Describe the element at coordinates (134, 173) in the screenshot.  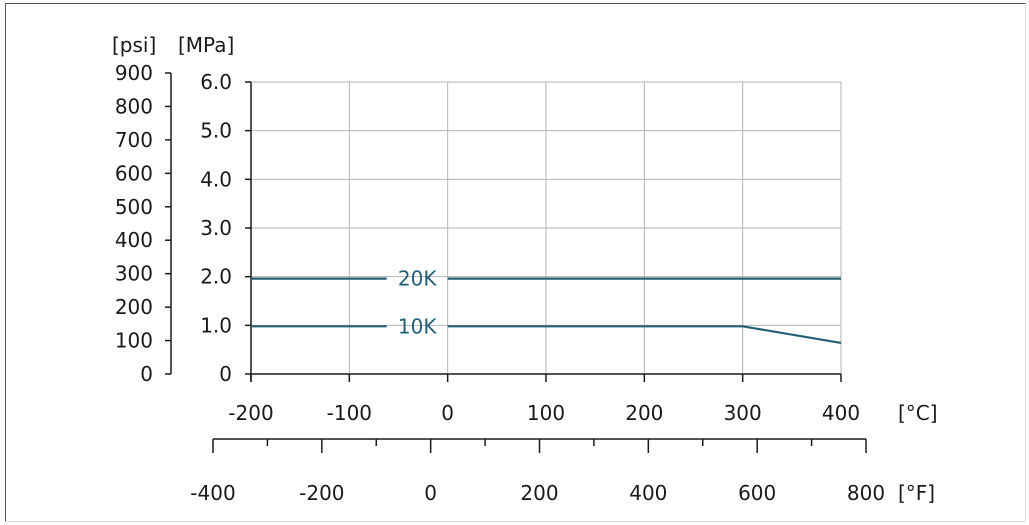
I see `psi-tick-label: 600` at that location.